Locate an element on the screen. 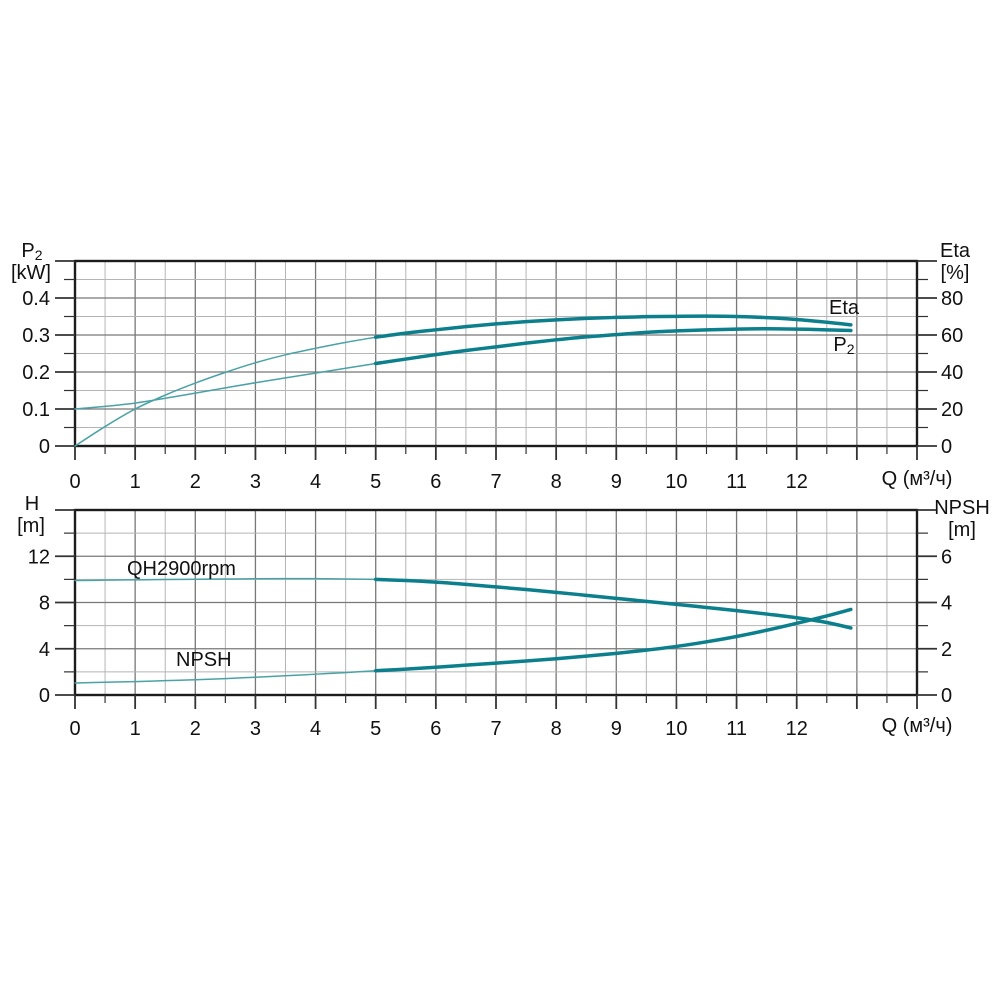  p2-axis-title-main: P is located at coordinates (28, 251).